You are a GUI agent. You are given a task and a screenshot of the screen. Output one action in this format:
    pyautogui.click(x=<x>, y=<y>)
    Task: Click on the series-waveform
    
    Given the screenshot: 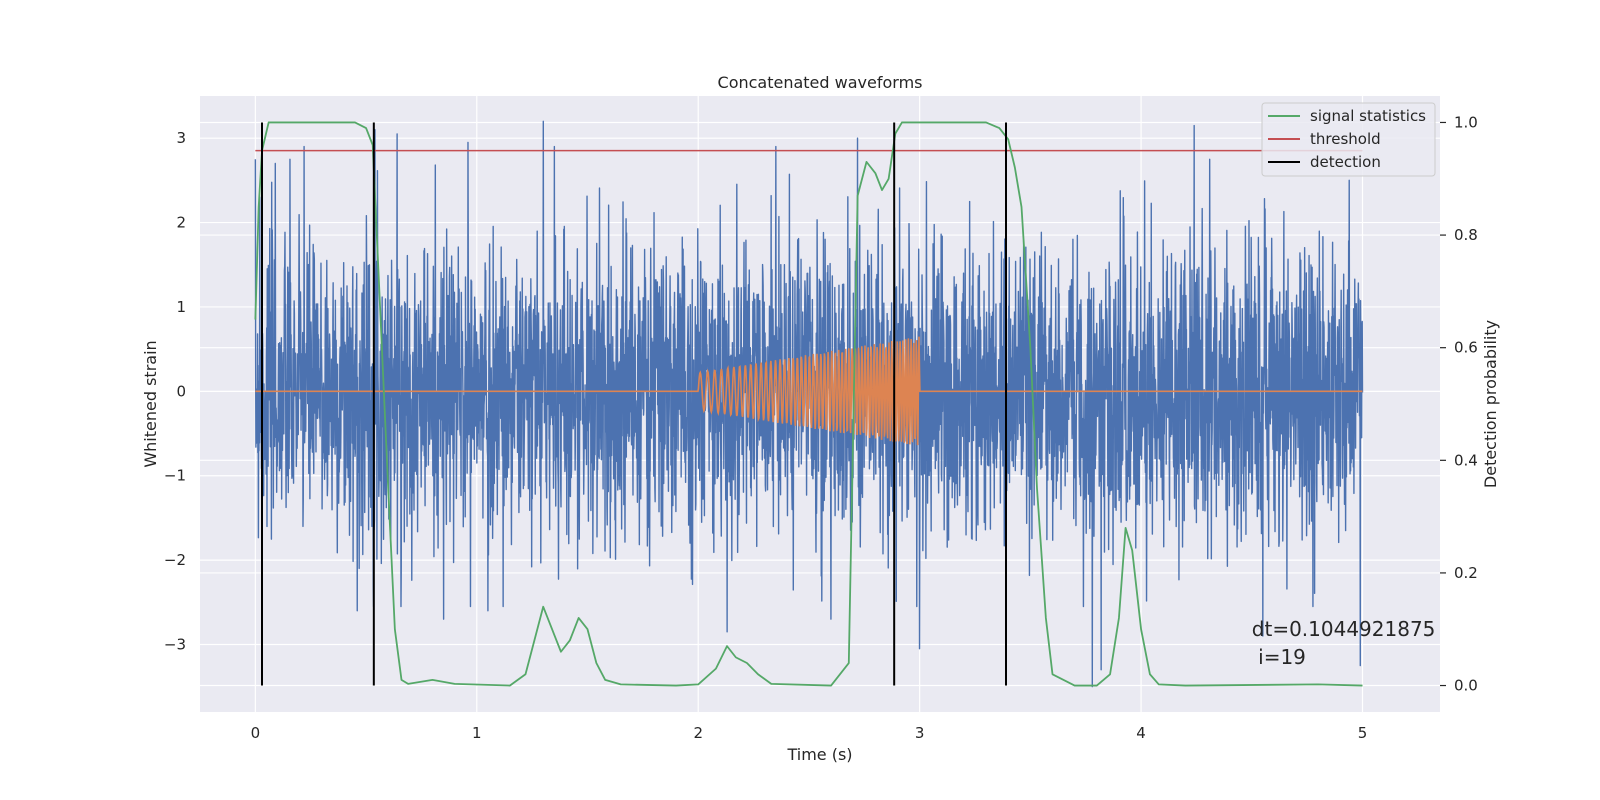 What is the action you would take?
    pyautogui.click(x=809, y=391)
    